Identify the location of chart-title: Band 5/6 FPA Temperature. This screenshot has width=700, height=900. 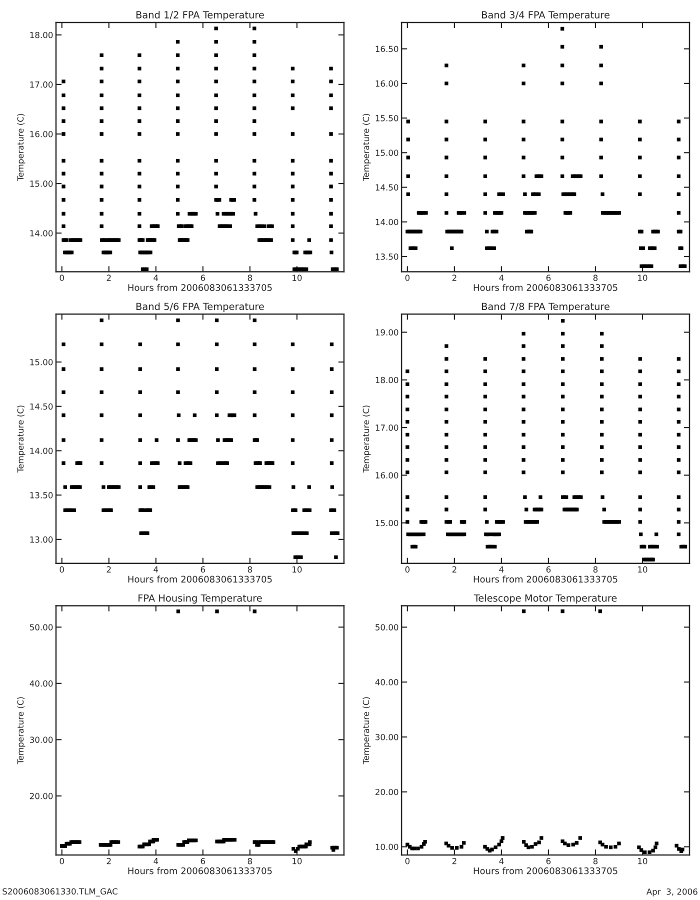
(200, 307).